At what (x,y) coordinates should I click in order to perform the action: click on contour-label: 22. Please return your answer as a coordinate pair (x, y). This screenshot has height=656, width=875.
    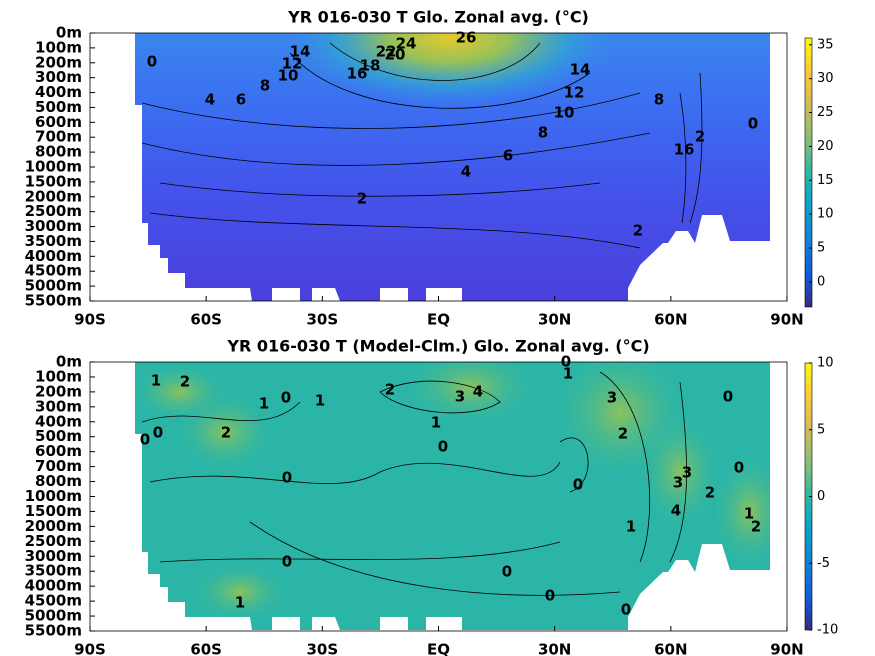
    Looking at the image, I should click on (386, 52).